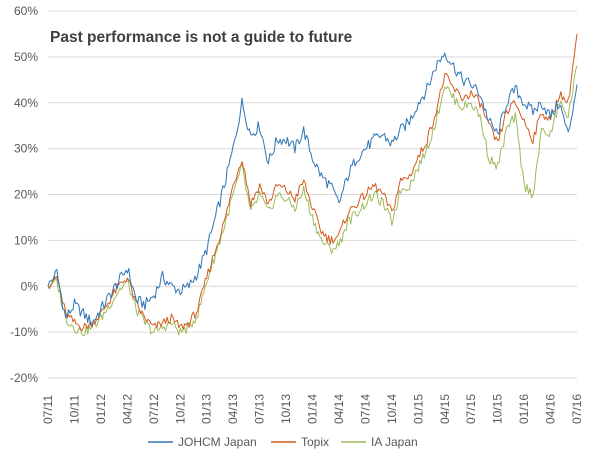 This screenshot has width=594, height=455. I want to click on x-tick-label: 07/14, so click(365, 409).